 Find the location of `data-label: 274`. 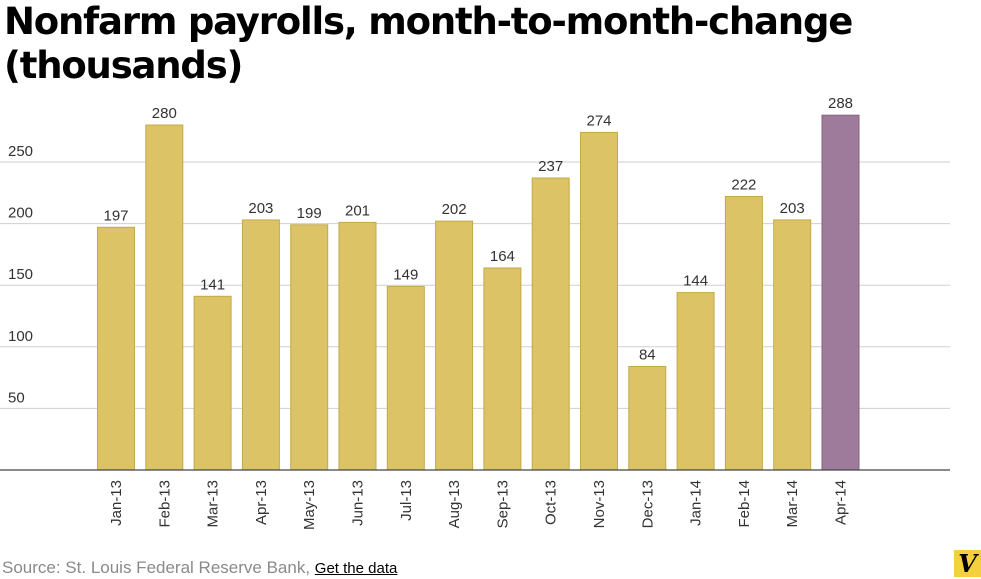

data-label: 274 is located at coordinates (598, 120).